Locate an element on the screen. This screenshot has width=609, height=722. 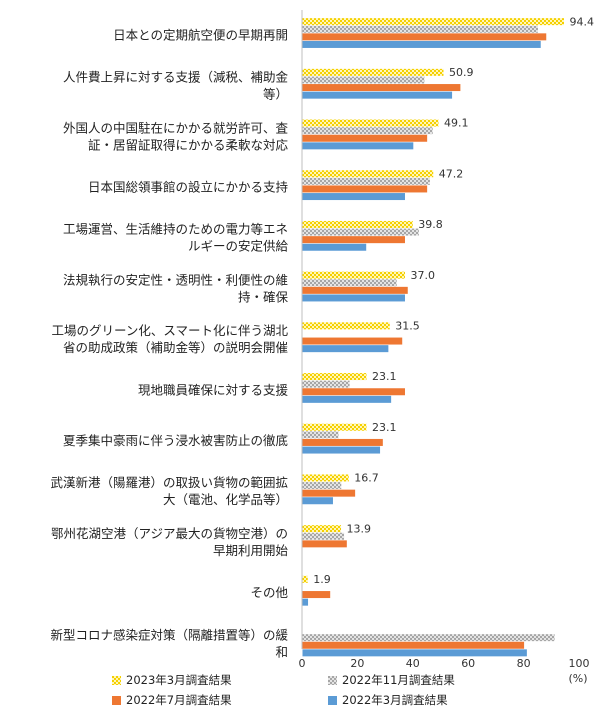
category-label-8: 夏季集中豪雨に伴う浸水被害防止の徹底 is located at coordinates (175, 440).